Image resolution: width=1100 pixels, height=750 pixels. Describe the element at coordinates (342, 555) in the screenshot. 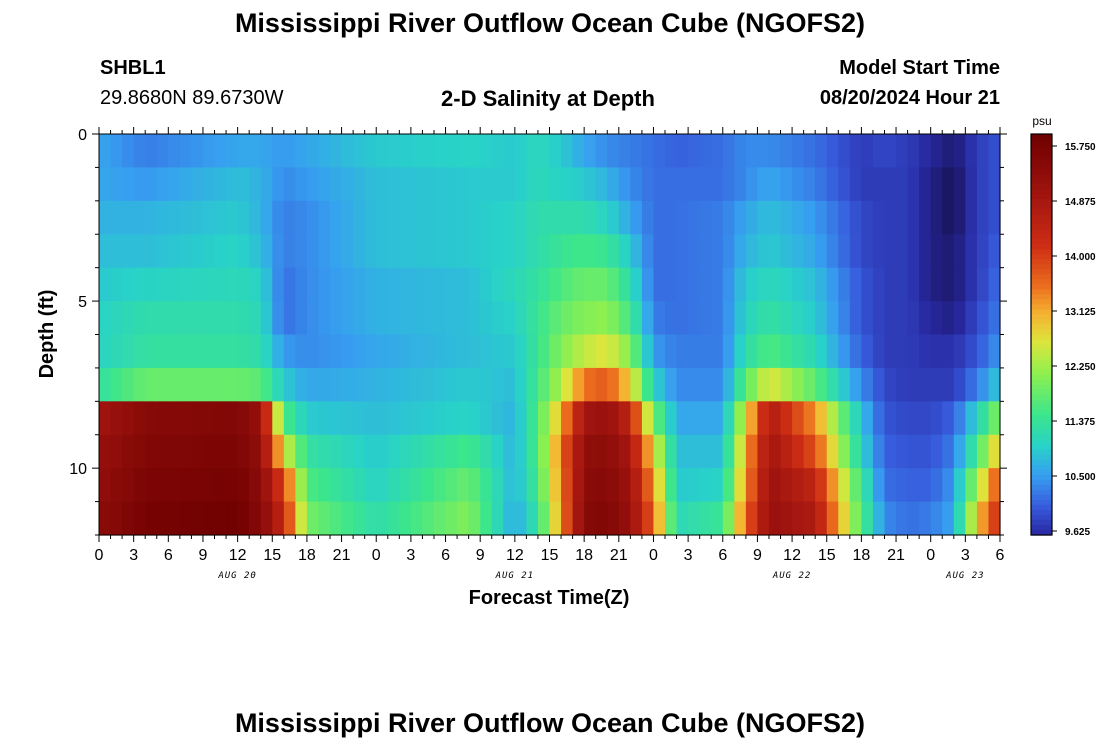

I see `x-tick-label: 21` at that location.